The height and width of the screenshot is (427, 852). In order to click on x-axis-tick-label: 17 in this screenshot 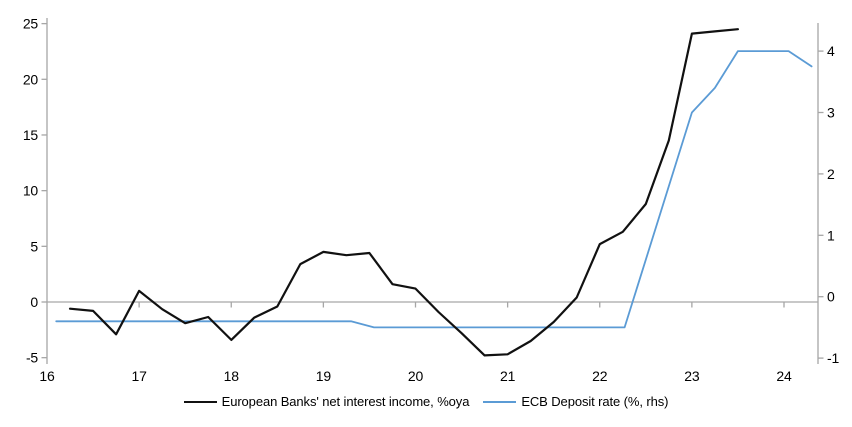, I will do `click(140, 376)`.